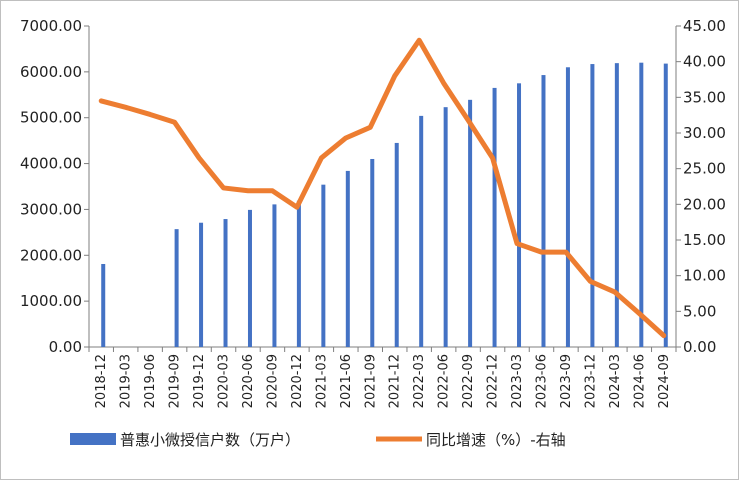 This screenshot has width=739, height=480. What do you see at coordinates (272, 381) in the screenshot?
I see `x-axis-tick-label: 2020-09` at bounding box center [272, 381].